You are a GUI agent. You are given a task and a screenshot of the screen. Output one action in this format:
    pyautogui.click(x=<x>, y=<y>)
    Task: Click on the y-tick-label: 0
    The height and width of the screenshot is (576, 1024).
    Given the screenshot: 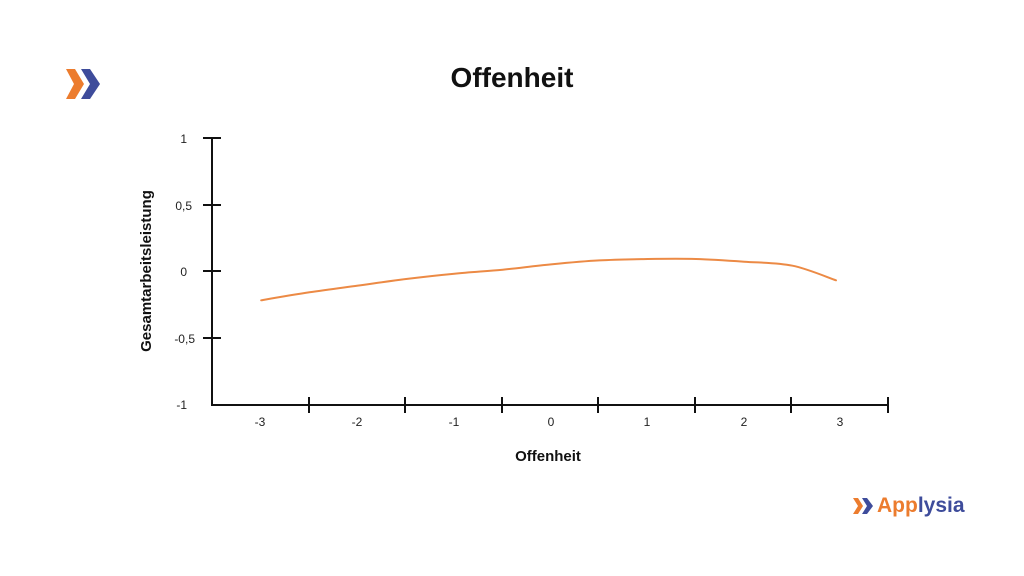 What is the action you would take?
    pyautogui.click(x=183, y=272)
    